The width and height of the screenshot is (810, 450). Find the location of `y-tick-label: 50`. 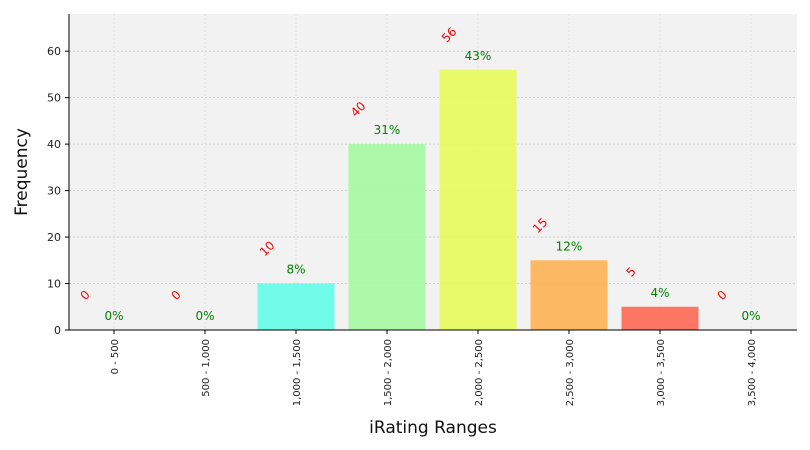

y-tick-label: 50 is located at coordinates (54, 98).